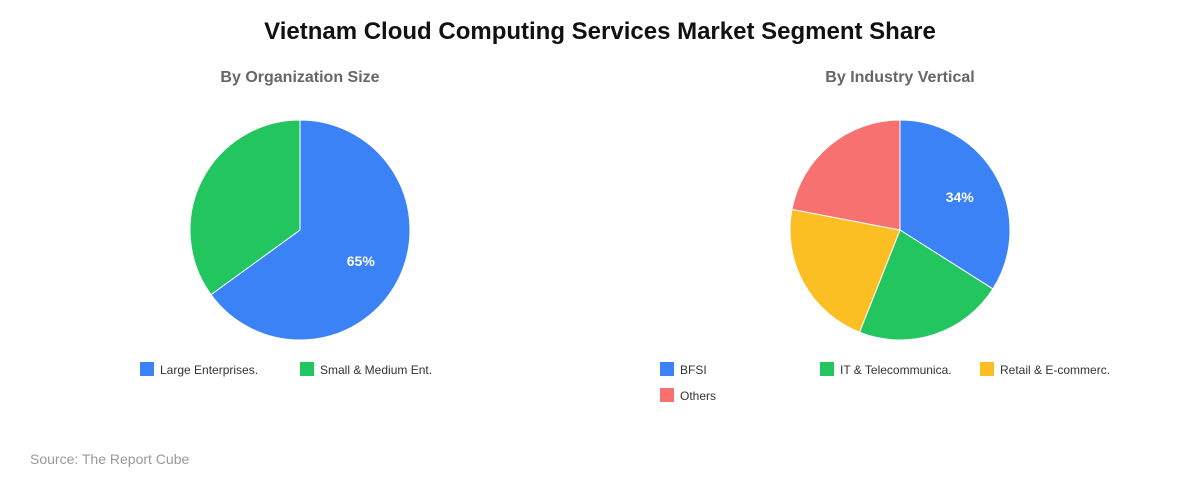 The height and width of the screenshot is (480, 1200). I want to click on legend-item-retail-e-commerc: Retail & E-commerc., so click(1045, 369).